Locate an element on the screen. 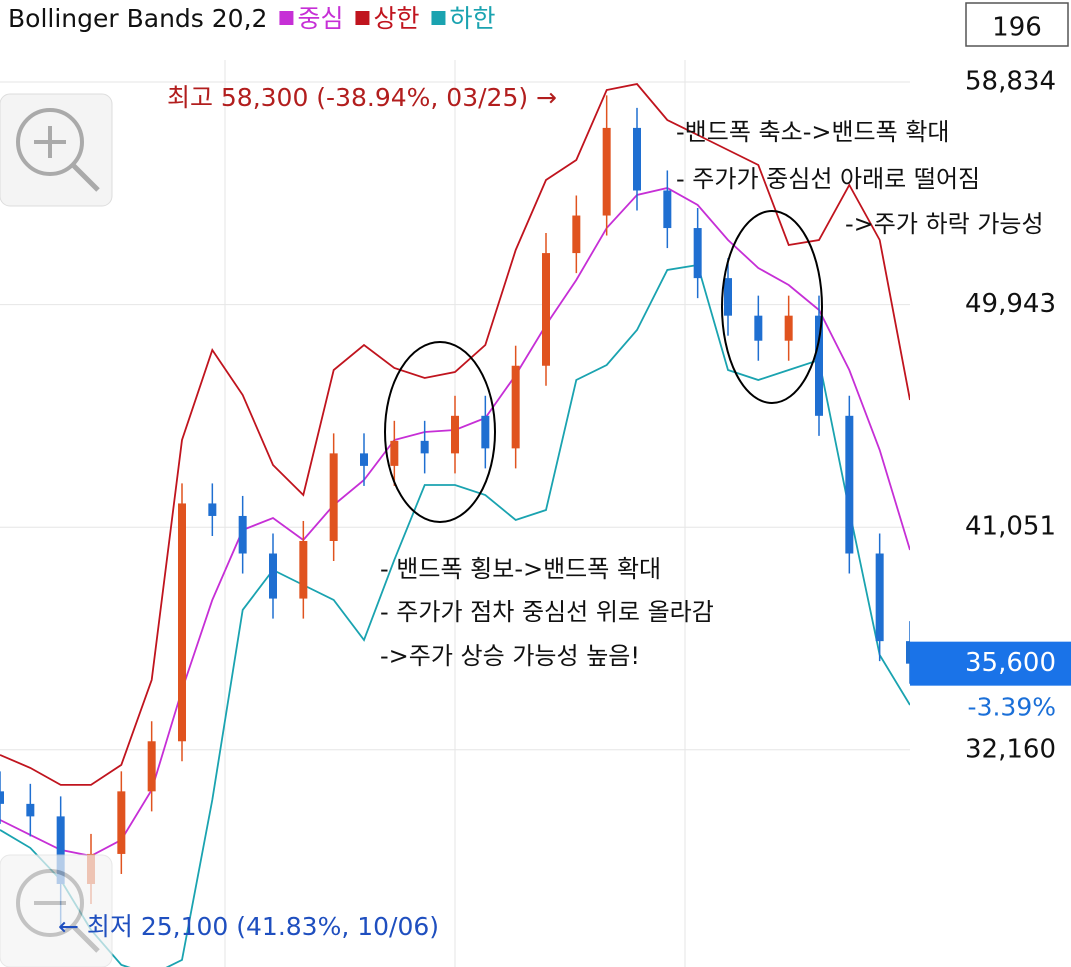 The width and height of the screenshot is (1071, 967). note: ->주가 하락 가능성 is located at coordinates (944, 224).